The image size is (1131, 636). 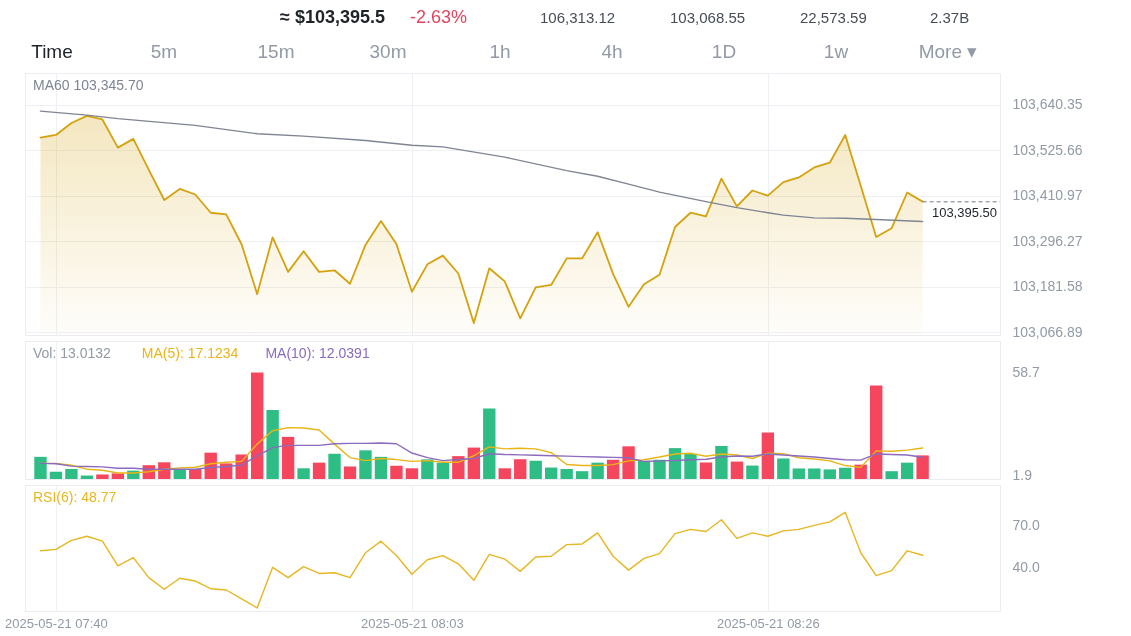 I want to click on text: MA(10): 12.0391, so click(x=317, y=353).